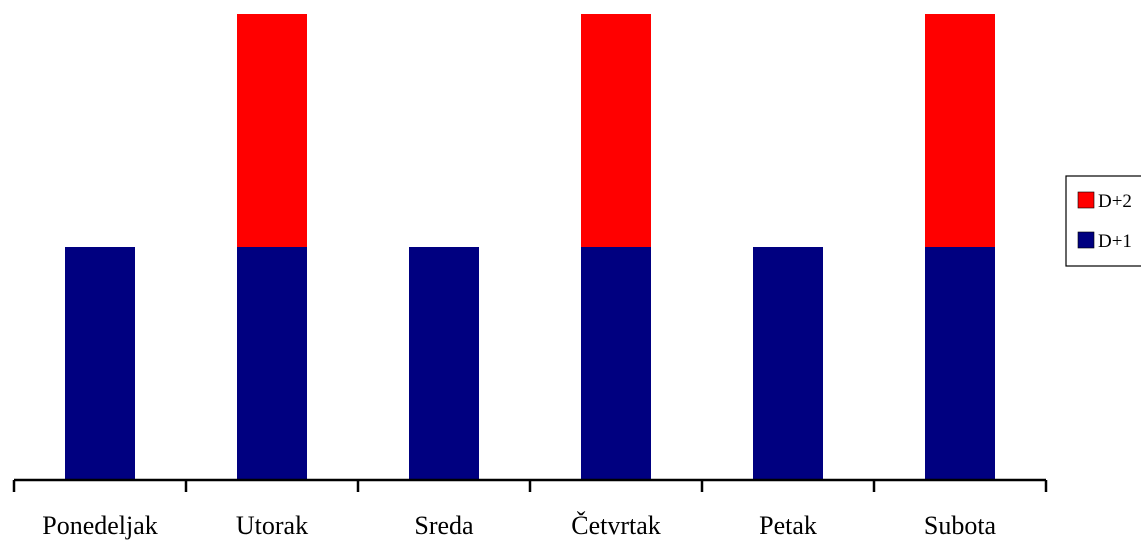 The image size is (1141, 545). I want to click on x-axis-tick-labels: Ponedeljak Utorak Sreda Četvrtak Petak Subota, so click(519, 525).